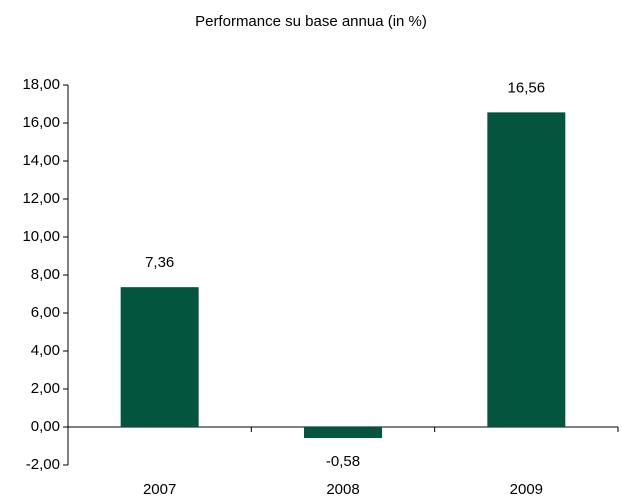 Image resolution: width=622 pixels, height=501 pixels. Describe the element at coordinates (43, 464) in the screenshot. I see `y-tick-label: -2,00` at that location.